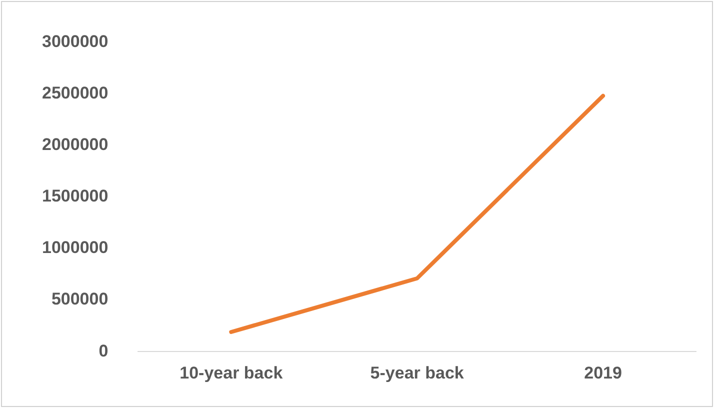 This screenshot has width=714, height=408. Describe the element at coordinates (75, 196) in the screenshot. I see `y-tick-label: 1500000` at that location.